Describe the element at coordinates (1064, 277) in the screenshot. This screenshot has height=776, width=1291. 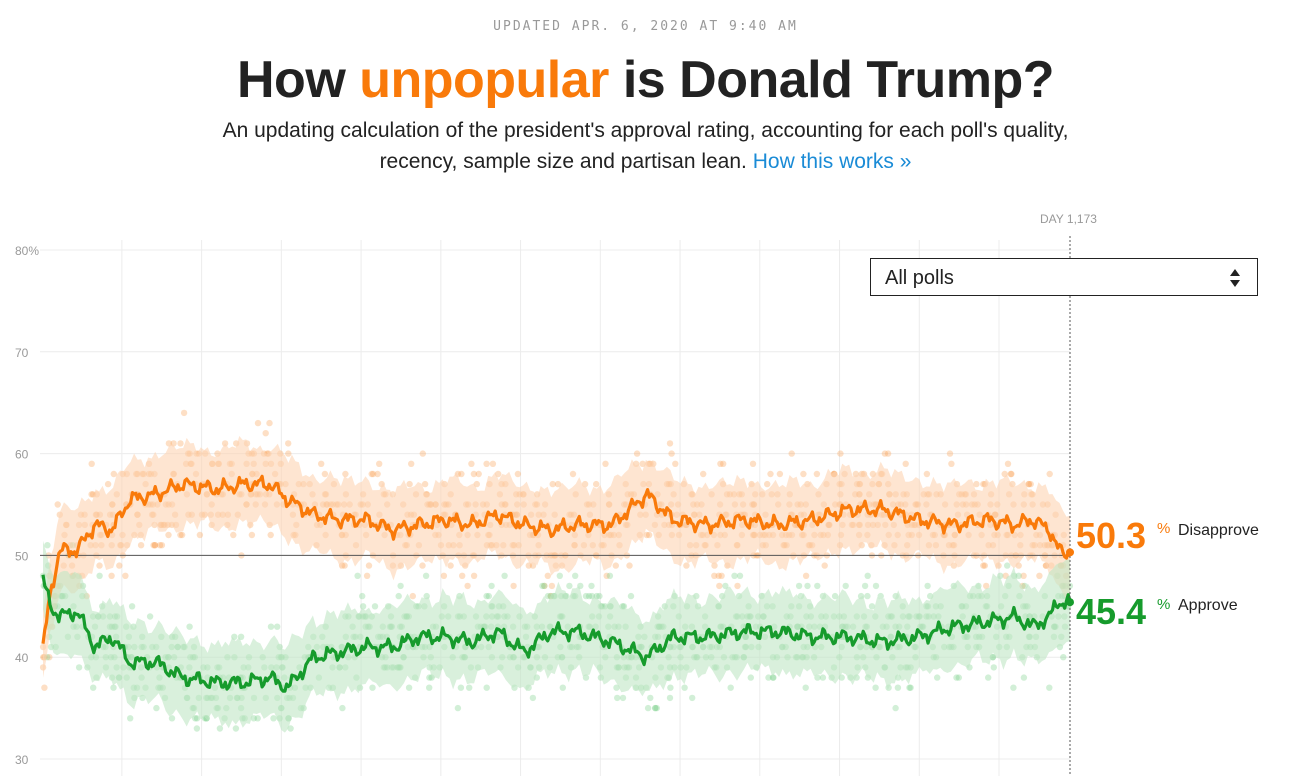
I see `poll-filter-select: All polls` at that location.